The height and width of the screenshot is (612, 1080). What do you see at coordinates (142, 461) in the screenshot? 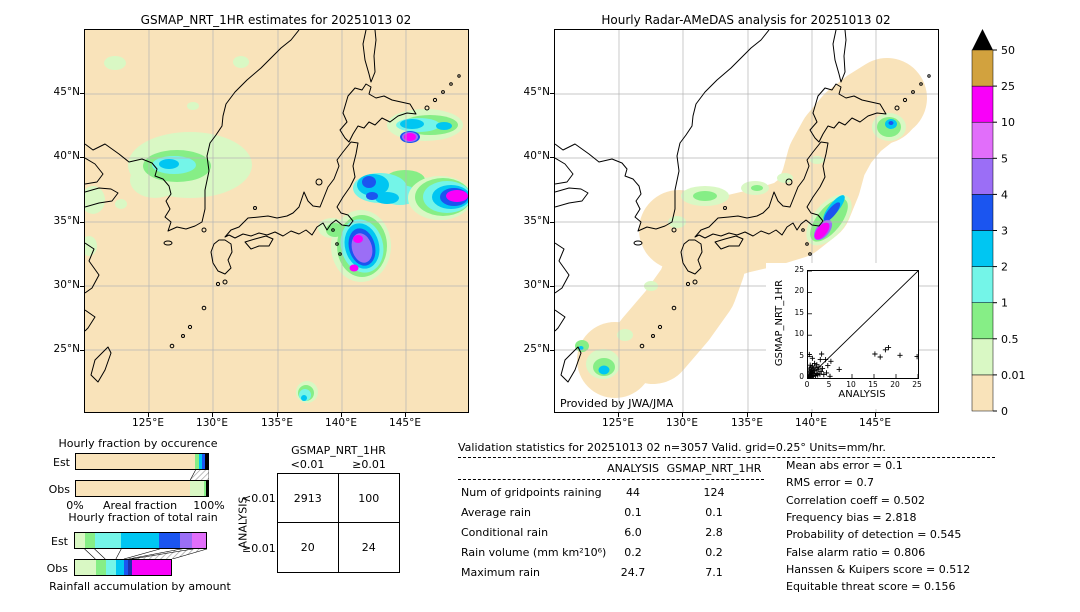
I see `occurrence-est-bar` at bounding box center [142, 461].